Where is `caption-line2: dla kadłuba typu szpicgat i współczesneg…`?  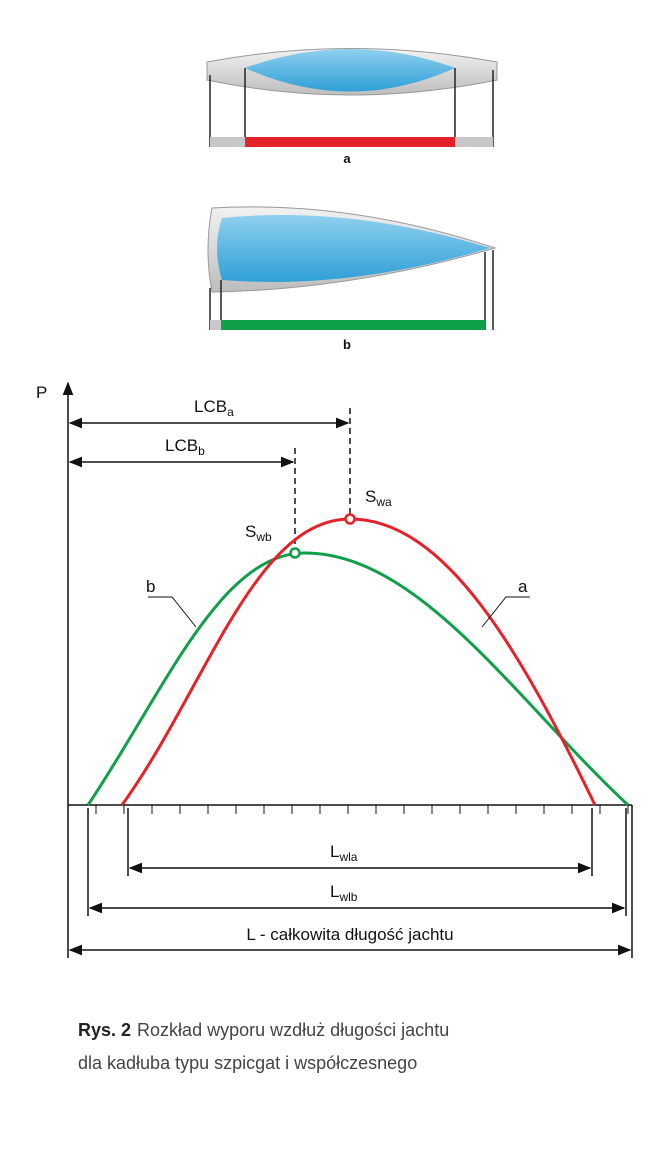 caption-line2: dla kadłuba typu szpicgat i współczesneg… is located at coordinates (247, 1063).